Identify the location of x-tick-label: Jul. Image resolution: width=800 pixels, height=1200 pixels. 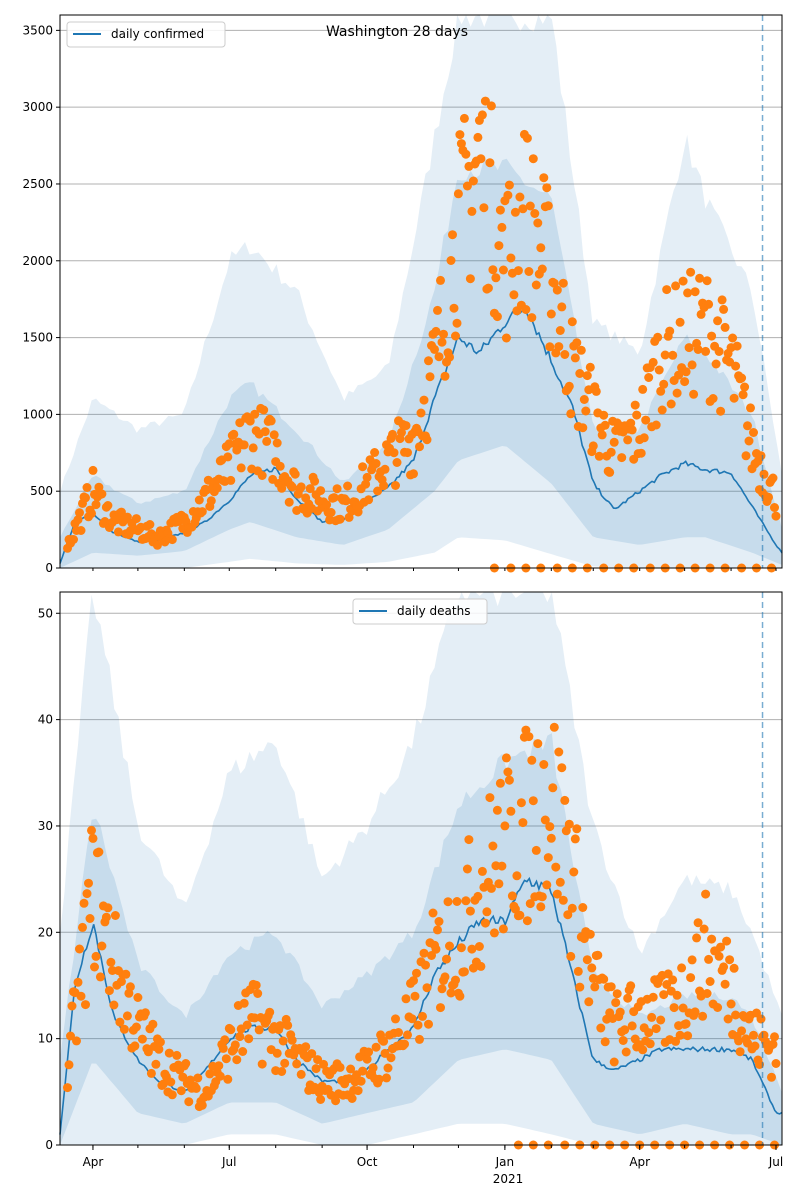
(775, 1162).